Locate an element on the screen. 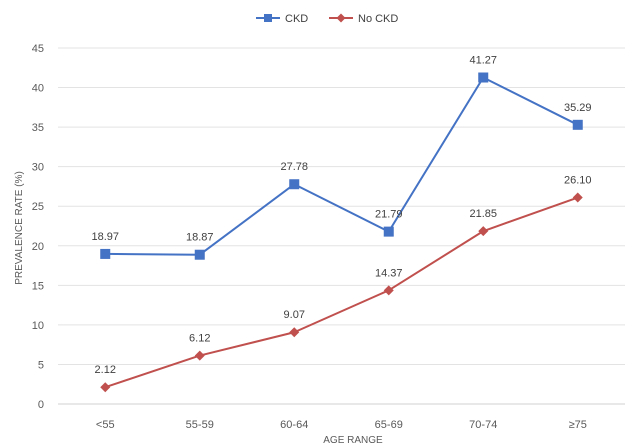 The width and height of the screenshot is (635, 448). legend-marker-ckd is located at coordinates (268, 18).